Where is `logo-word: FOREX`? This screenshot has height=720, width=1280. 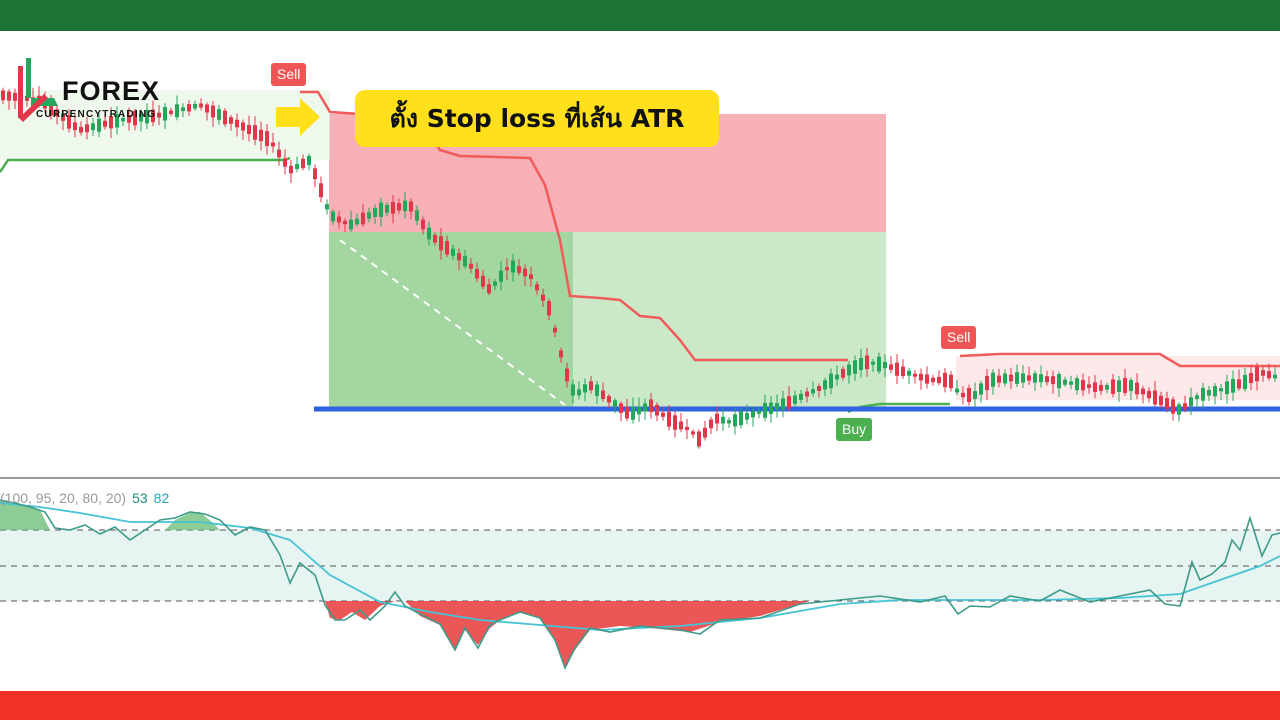
logo-word: FOREX is located at coordinates (111, 91).